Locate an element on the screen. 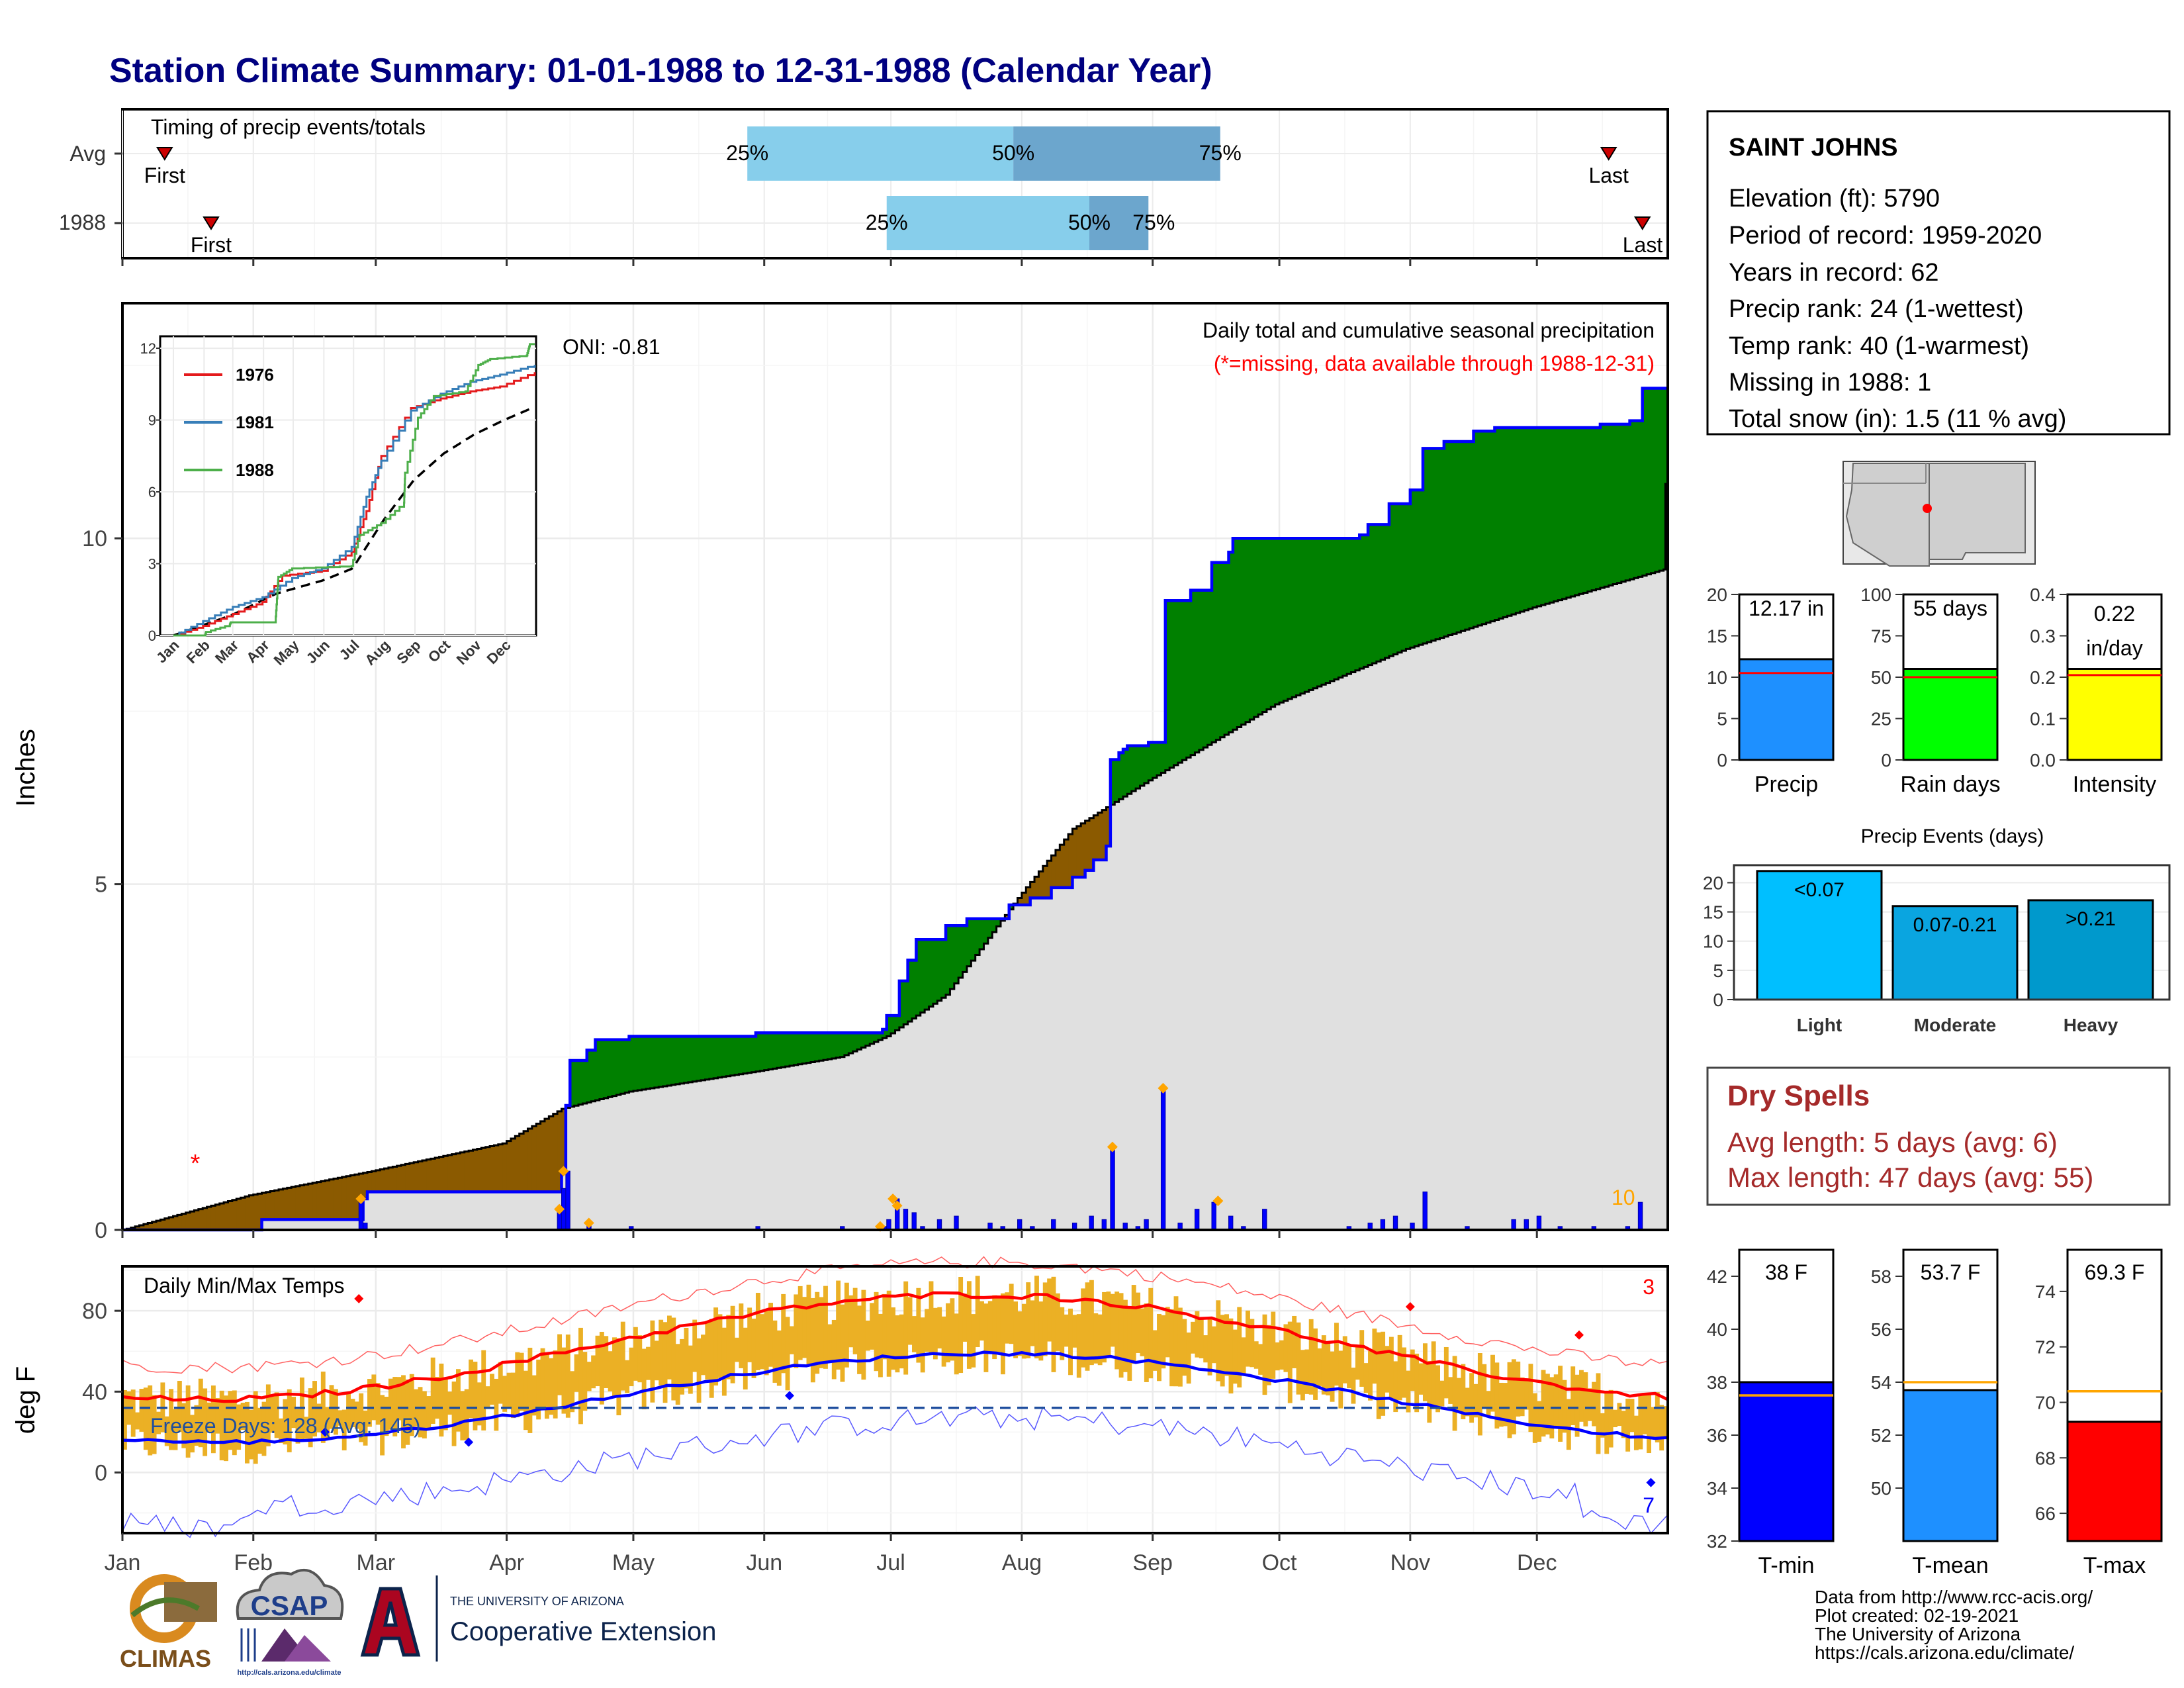 The height and width of the screenshot is (1688, 2184). month-tick-label: Apr is located at coordinates (506, 1562).